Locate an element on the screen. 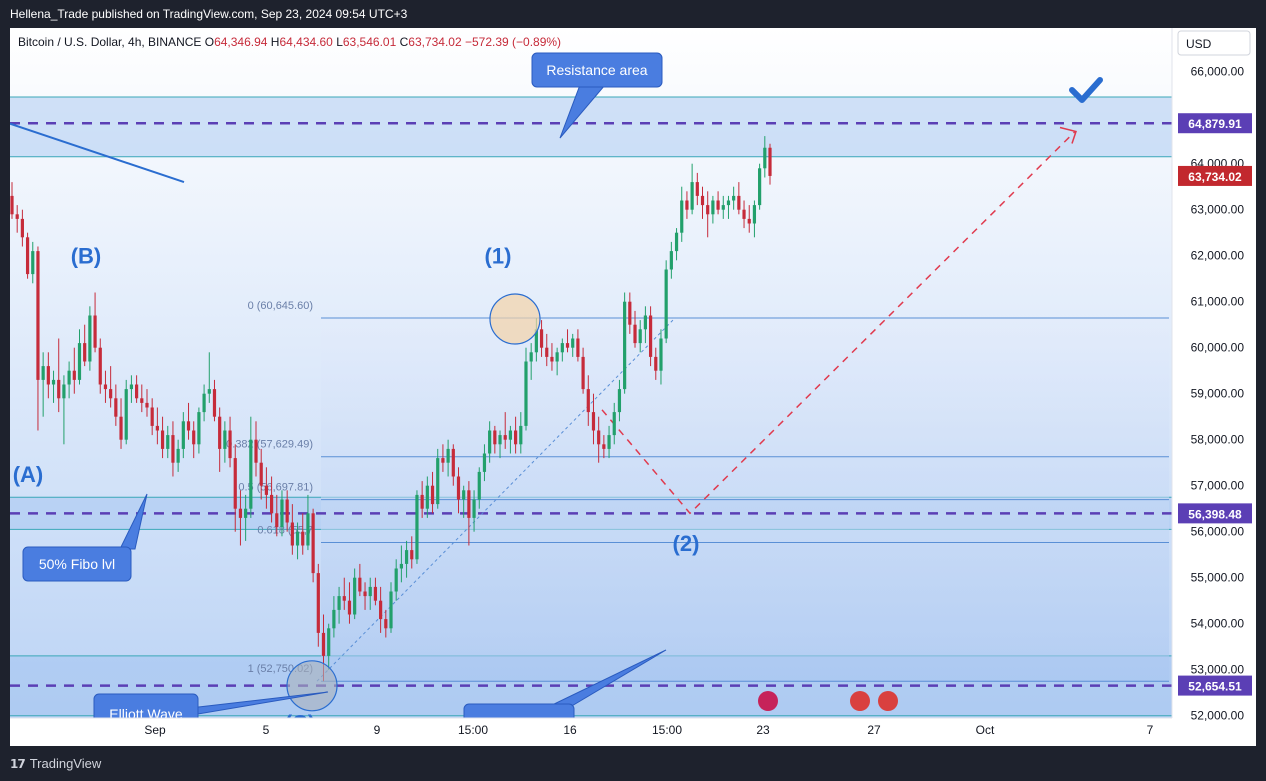  wave-c-highlight-circle is located at coordinates (312, 686).